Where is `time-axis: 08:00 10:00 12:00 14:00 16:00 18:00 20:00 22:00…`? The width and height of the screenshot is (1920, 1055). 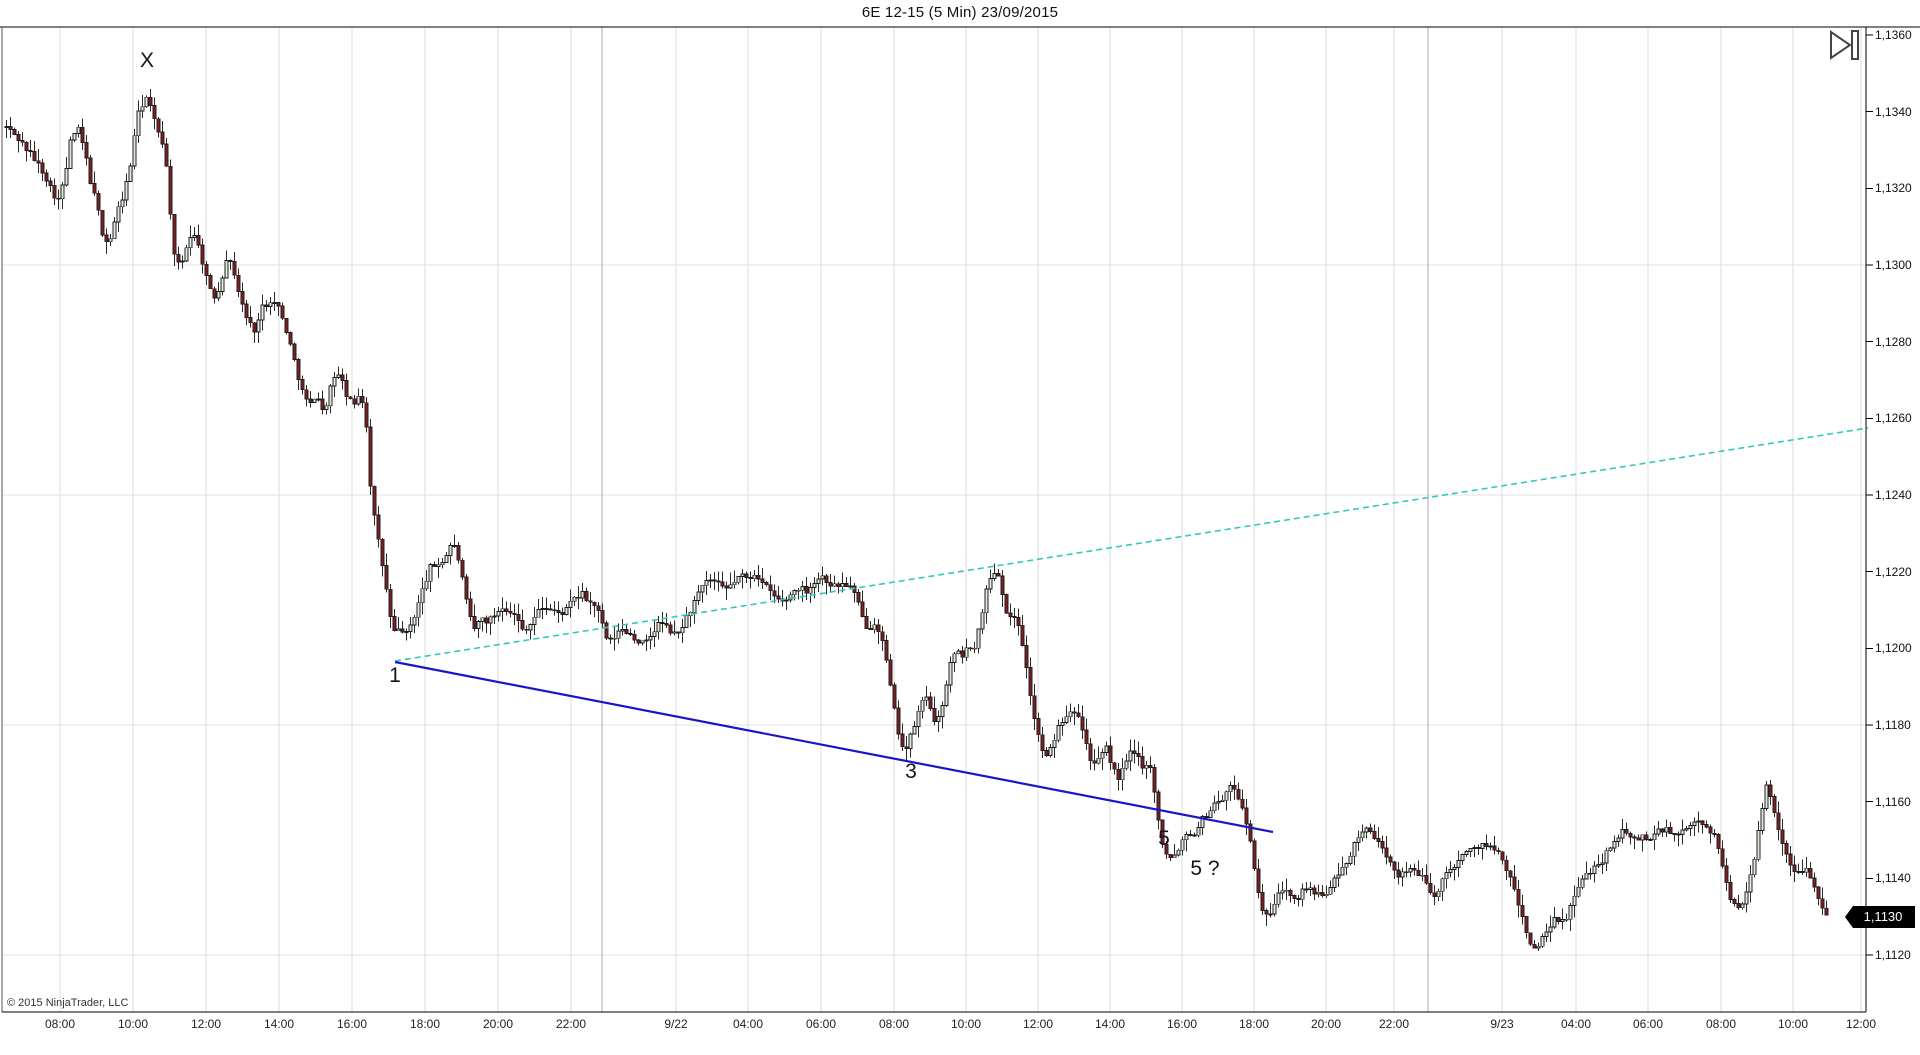
time-axis: 08:00 10:00 12:00 14:00 16:00 18:00 20:00 22:00… is located at coordinates (960, 1027).